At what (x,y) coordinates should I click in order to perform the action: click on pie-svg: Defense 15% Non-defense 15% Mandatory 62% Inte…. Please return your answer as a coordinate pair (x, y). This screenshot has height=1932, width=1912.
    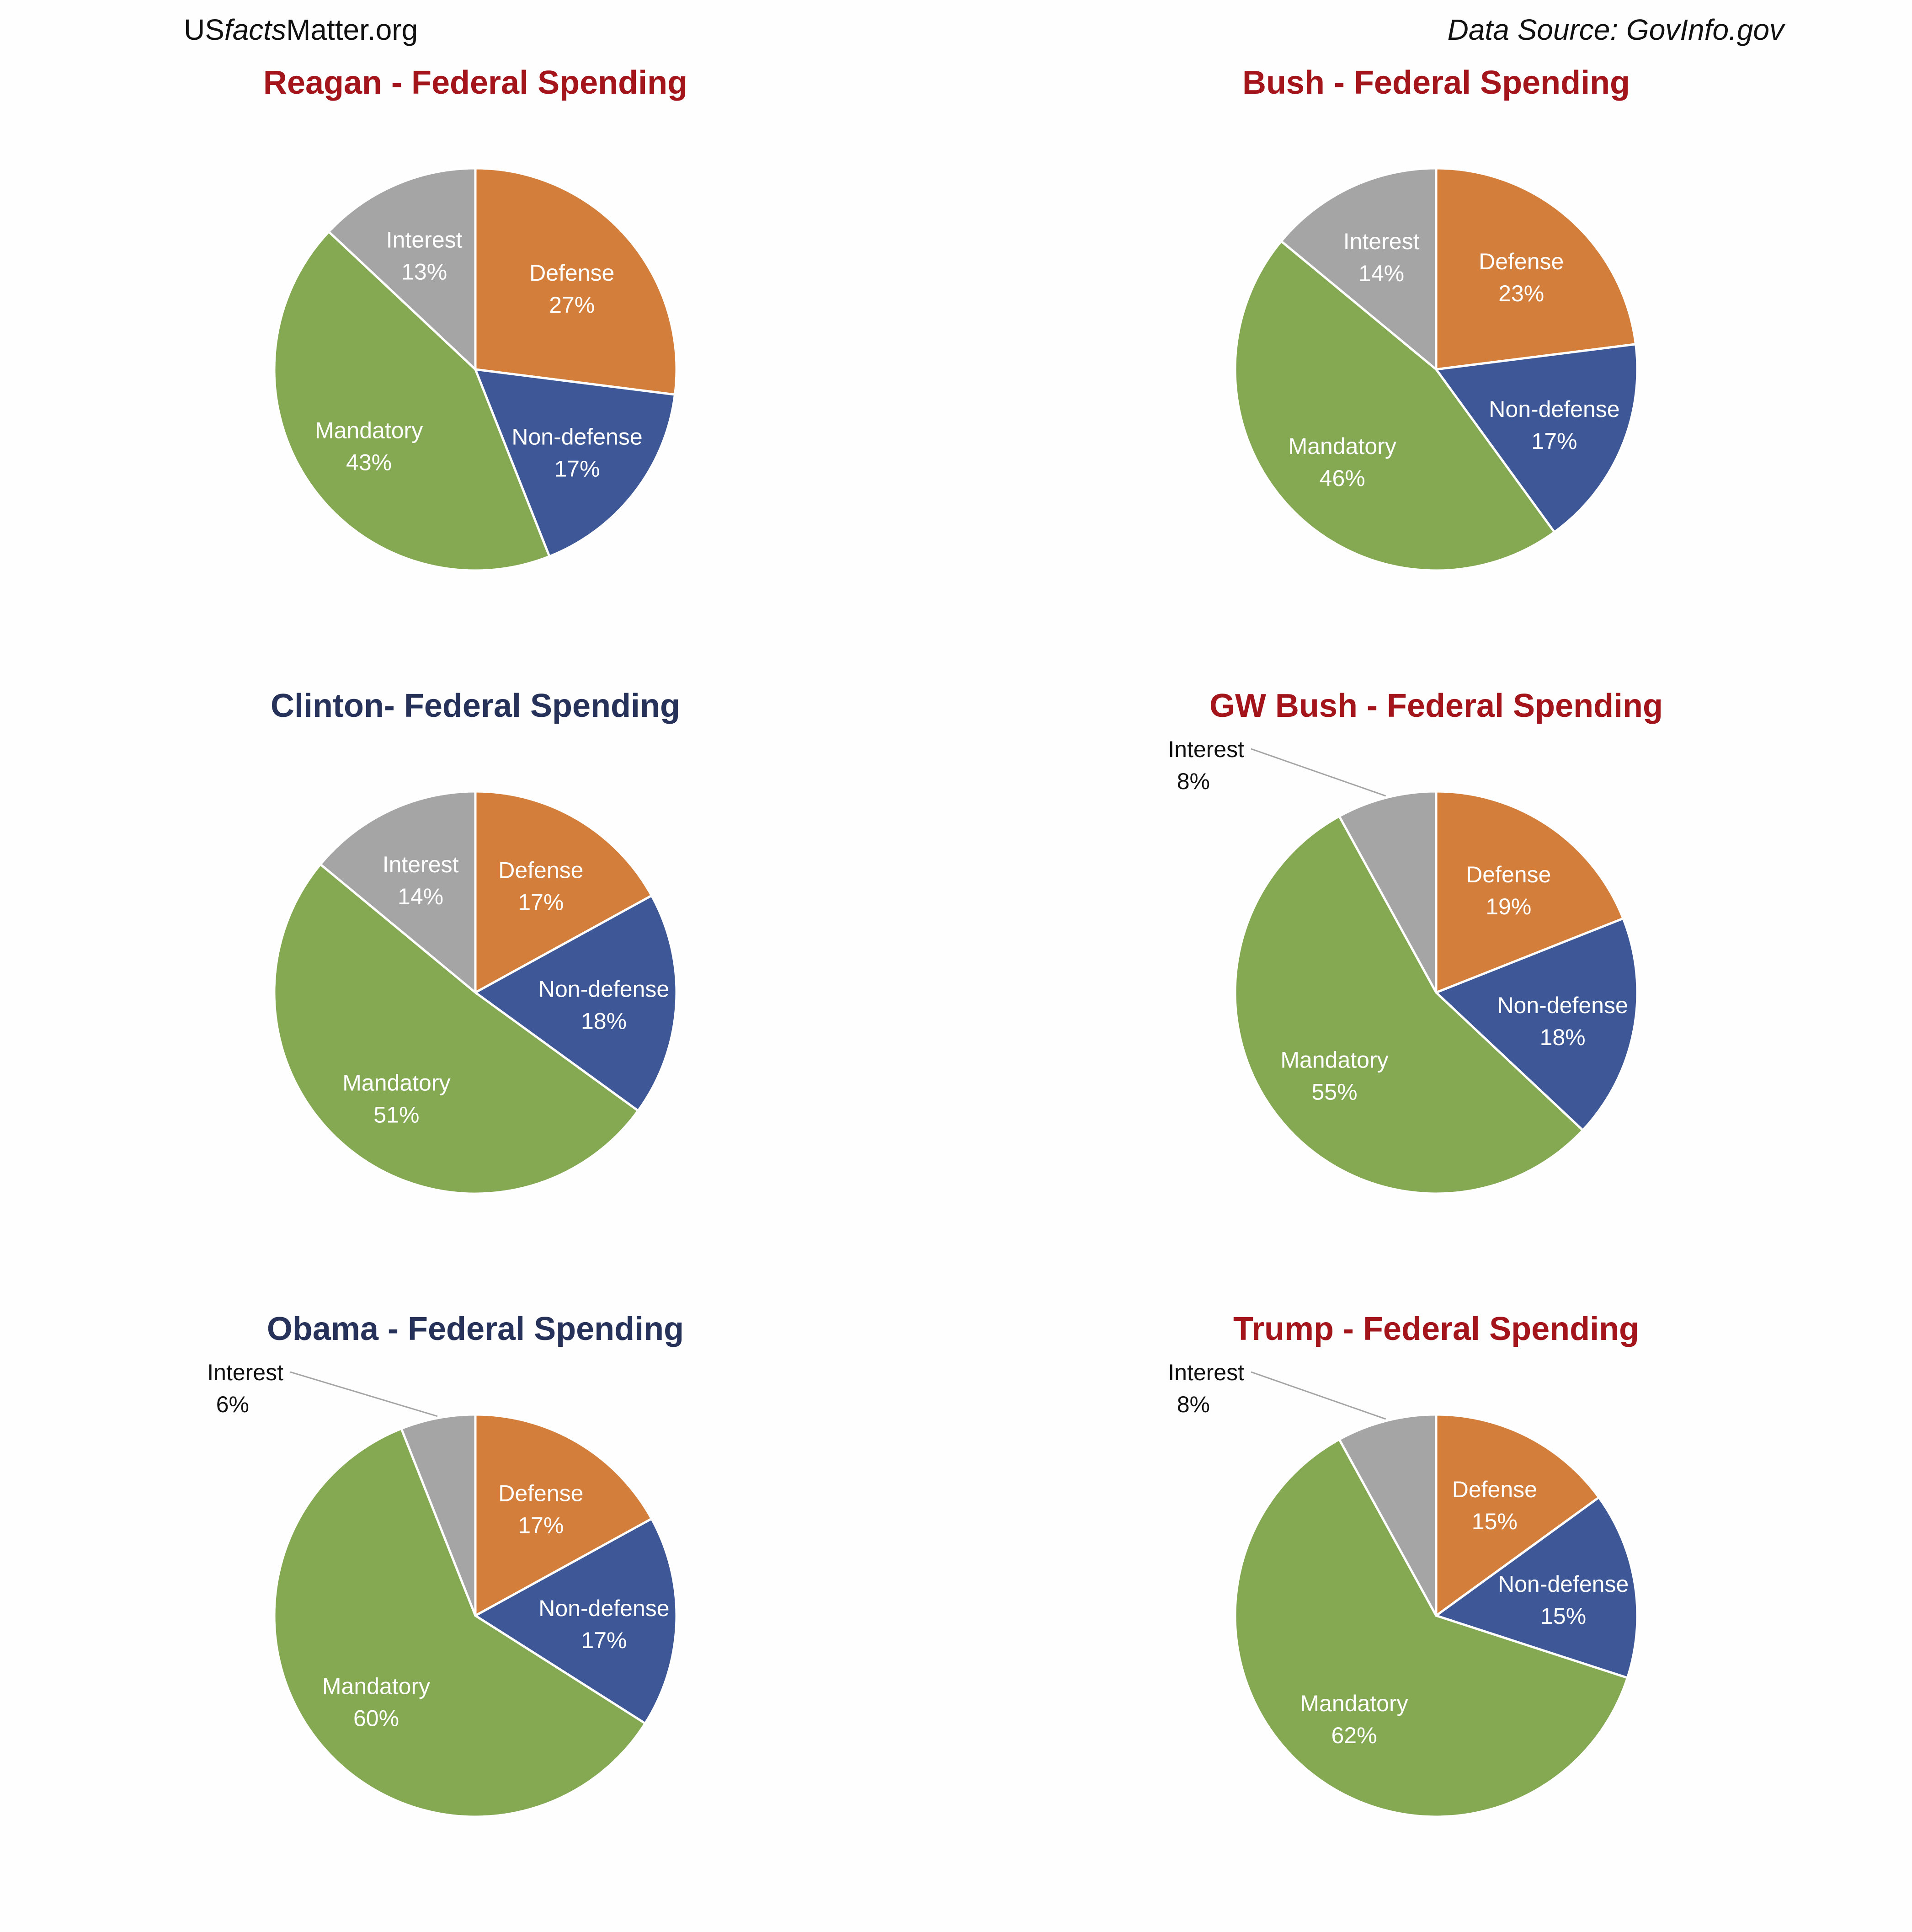
    Looking at the image, I should click on (1403, 1589).